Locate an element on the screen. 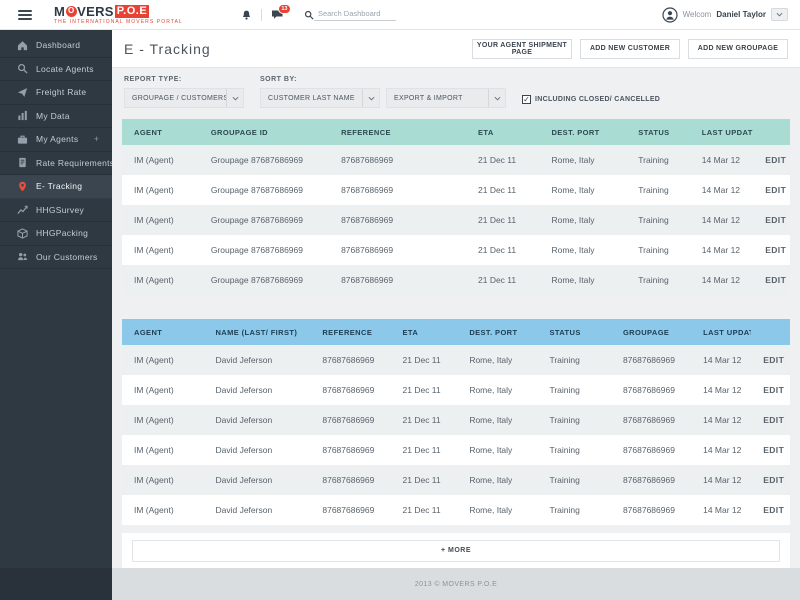  report-type-dropdown: GROUPAGE / CUSTOMERS is located at coordinates (184, 98).